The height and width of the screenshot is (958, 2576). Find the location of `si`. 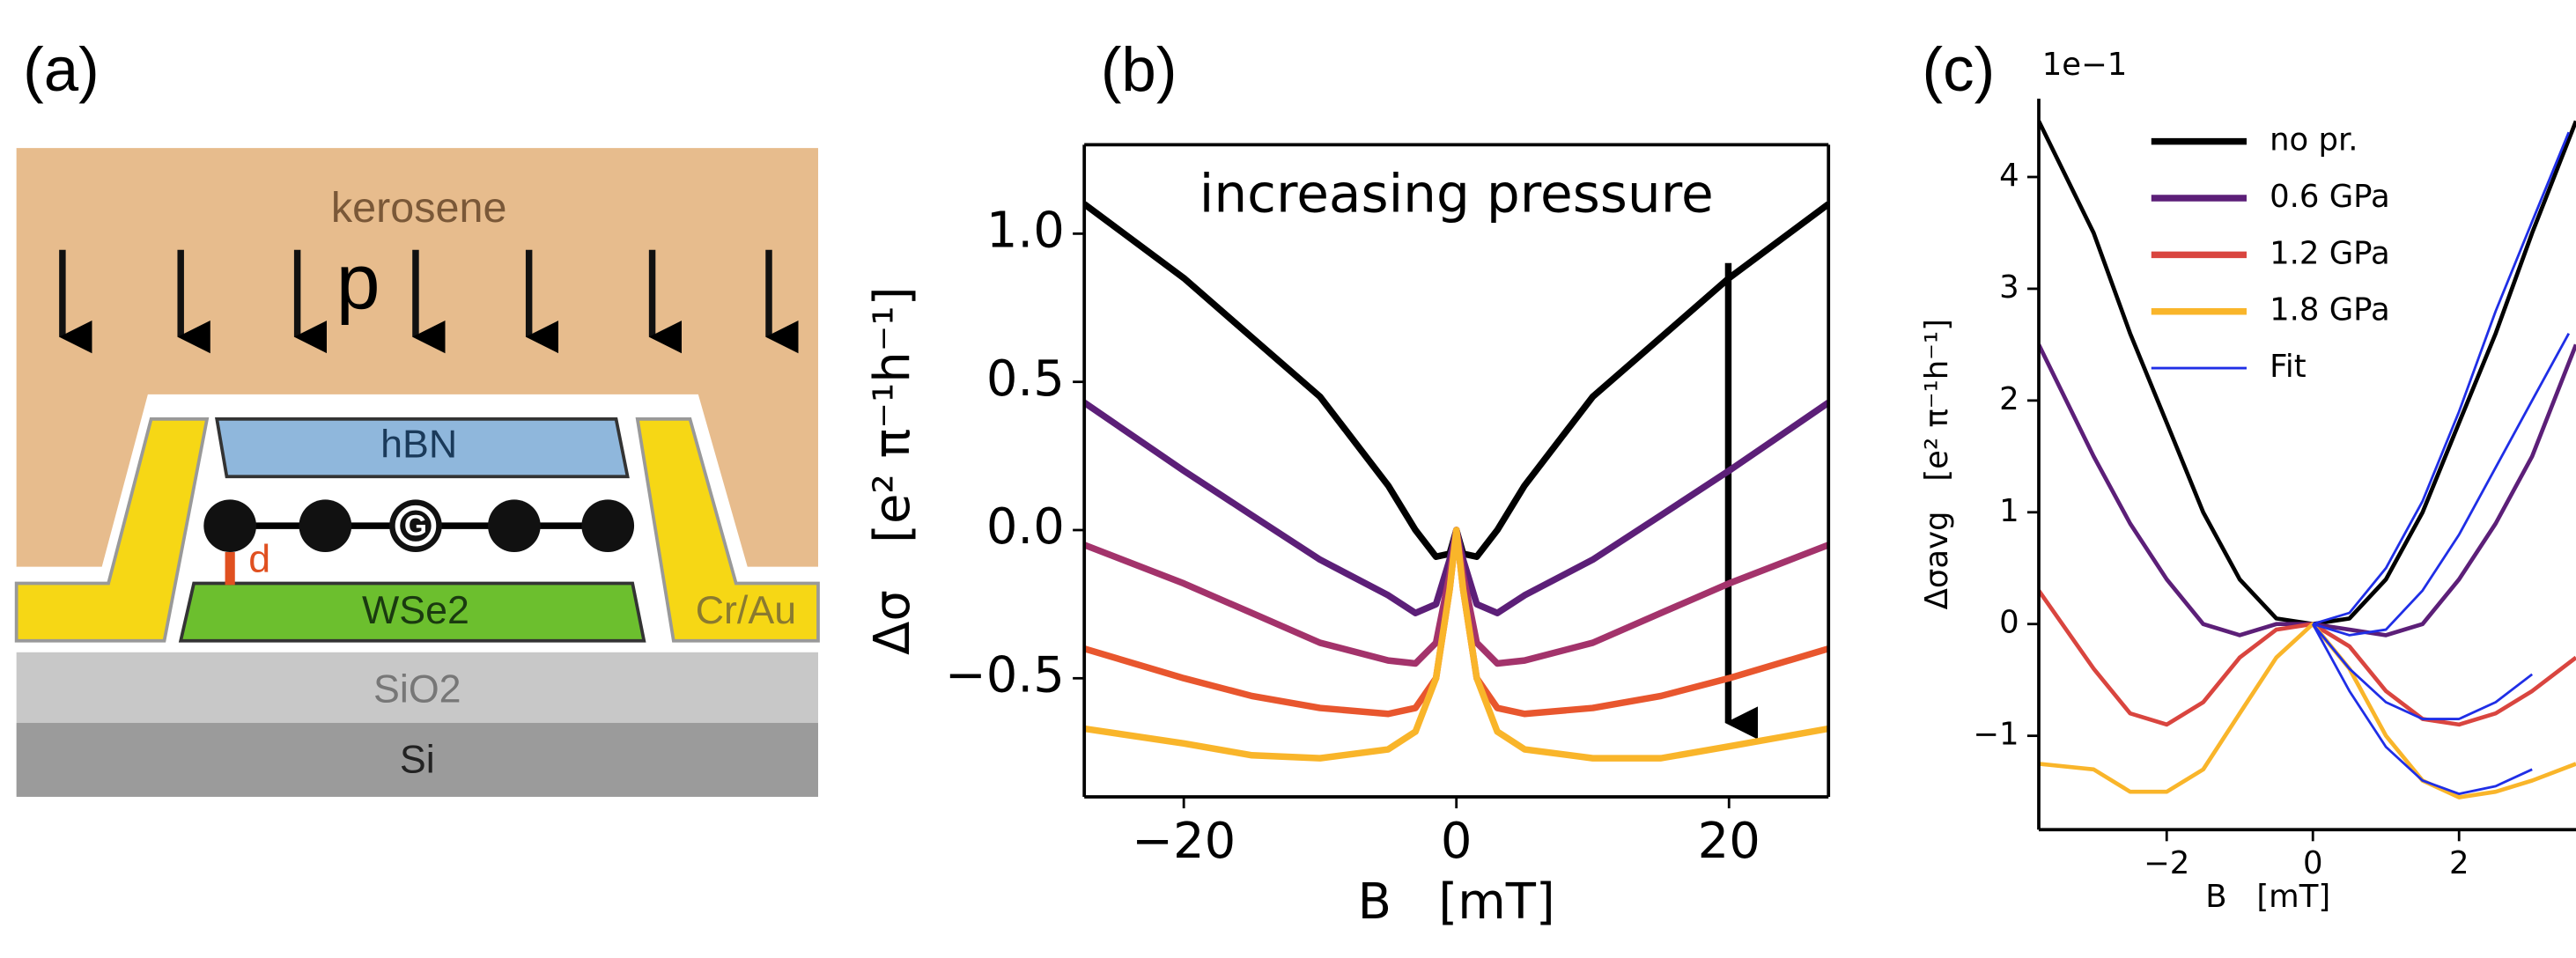

si is located at coordinates (417, 760).